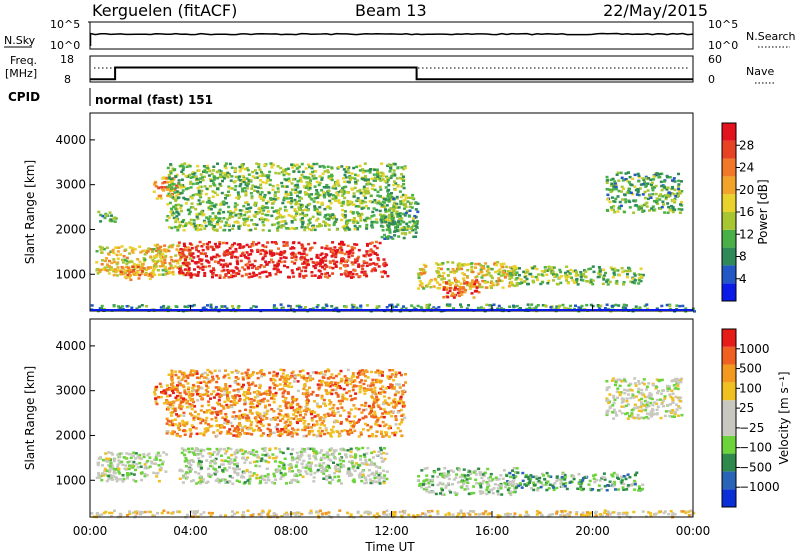 This screenshot has width=800, height=554. What do you see at coordinates (142, 271) in the screenshot?
I see `power-cell-r3` at bounding box center [142, 271].